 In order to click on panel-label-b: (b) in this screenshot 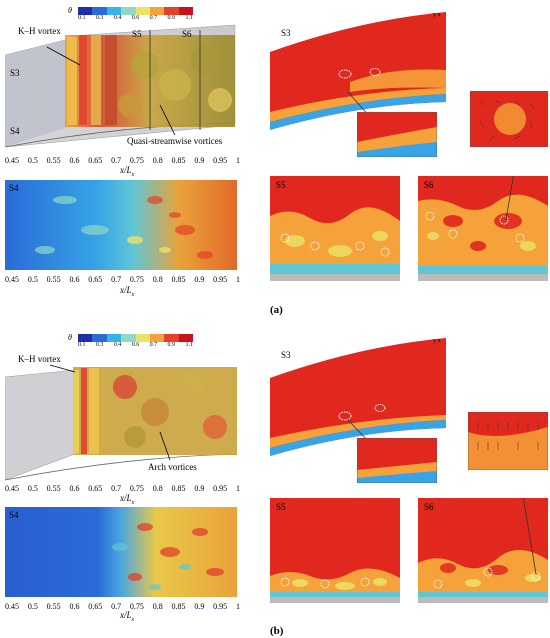, I will do `click(277, 631)`.